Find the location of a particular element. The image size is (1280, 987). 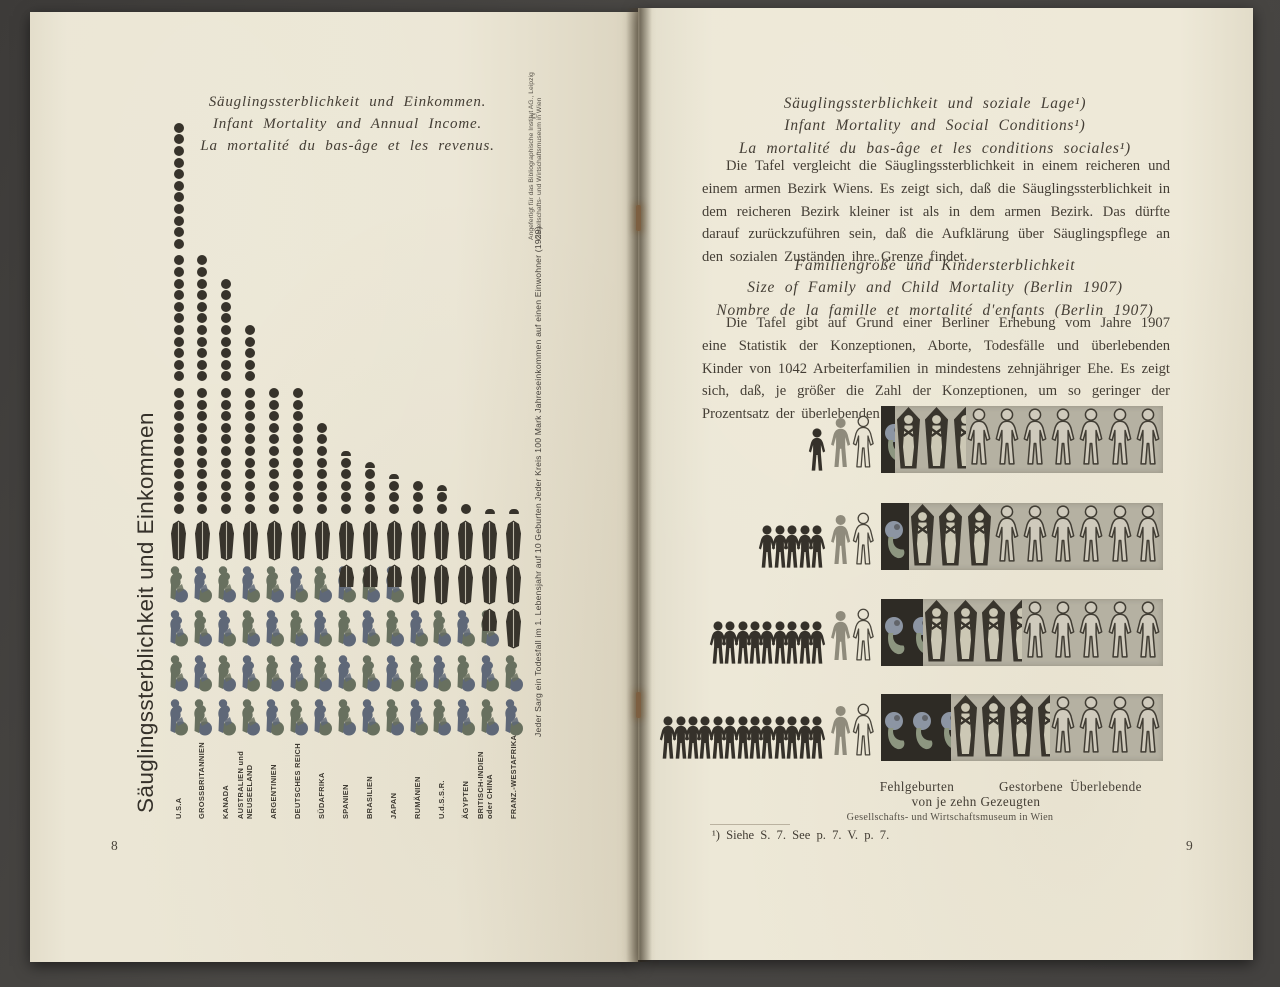

country-label: DEUTSCHES REICH is located at coordinates (298, 781).